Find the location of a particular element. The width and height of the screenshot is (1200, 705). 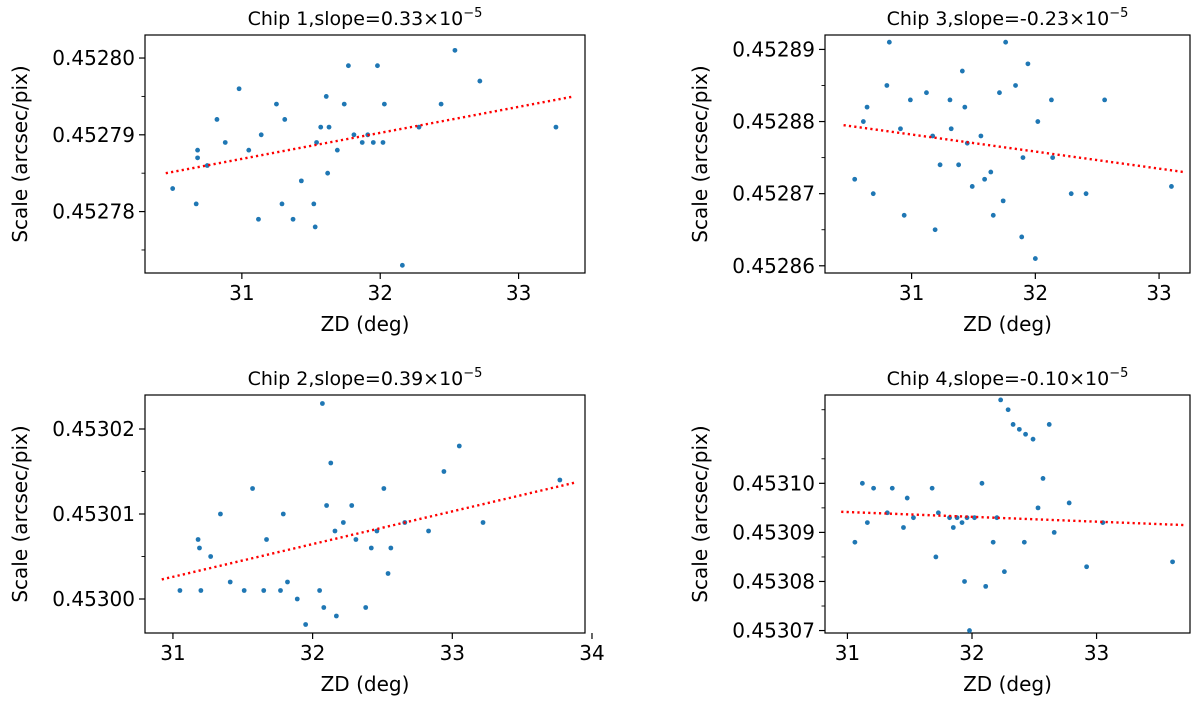

y-tick-label: 0.45278 is located at coordinates (93, 212).